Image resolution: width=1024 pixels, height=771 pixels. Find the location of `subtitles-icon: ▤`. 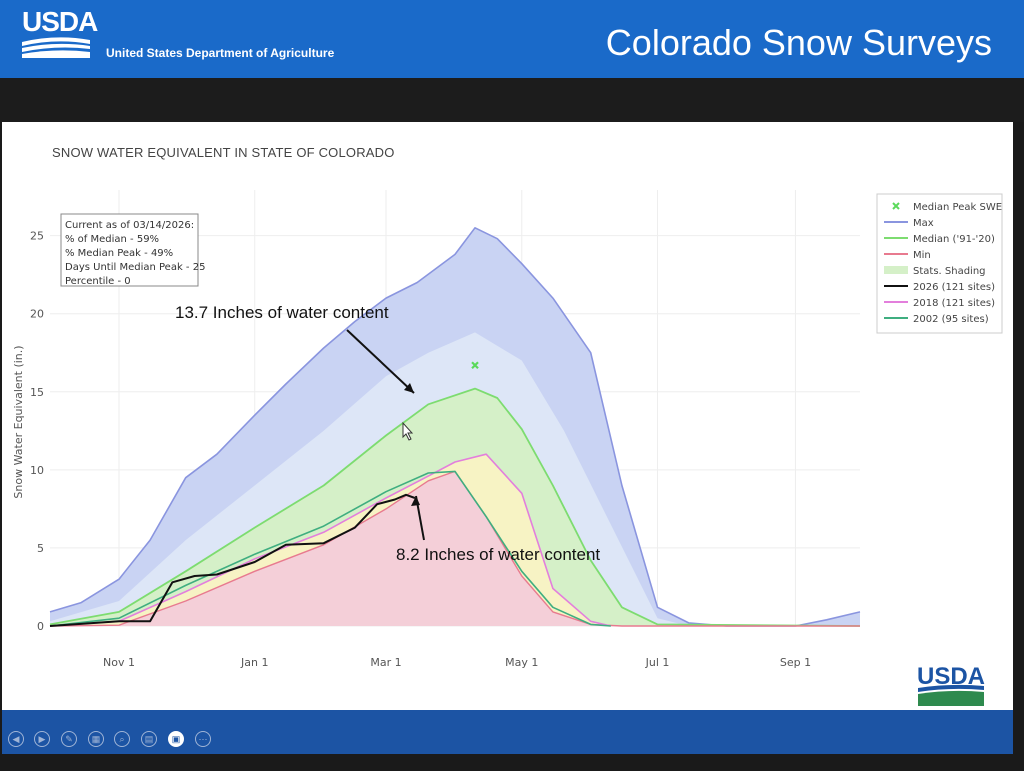

subtitles-icon: ▤ is located at coordinates (149, 739).